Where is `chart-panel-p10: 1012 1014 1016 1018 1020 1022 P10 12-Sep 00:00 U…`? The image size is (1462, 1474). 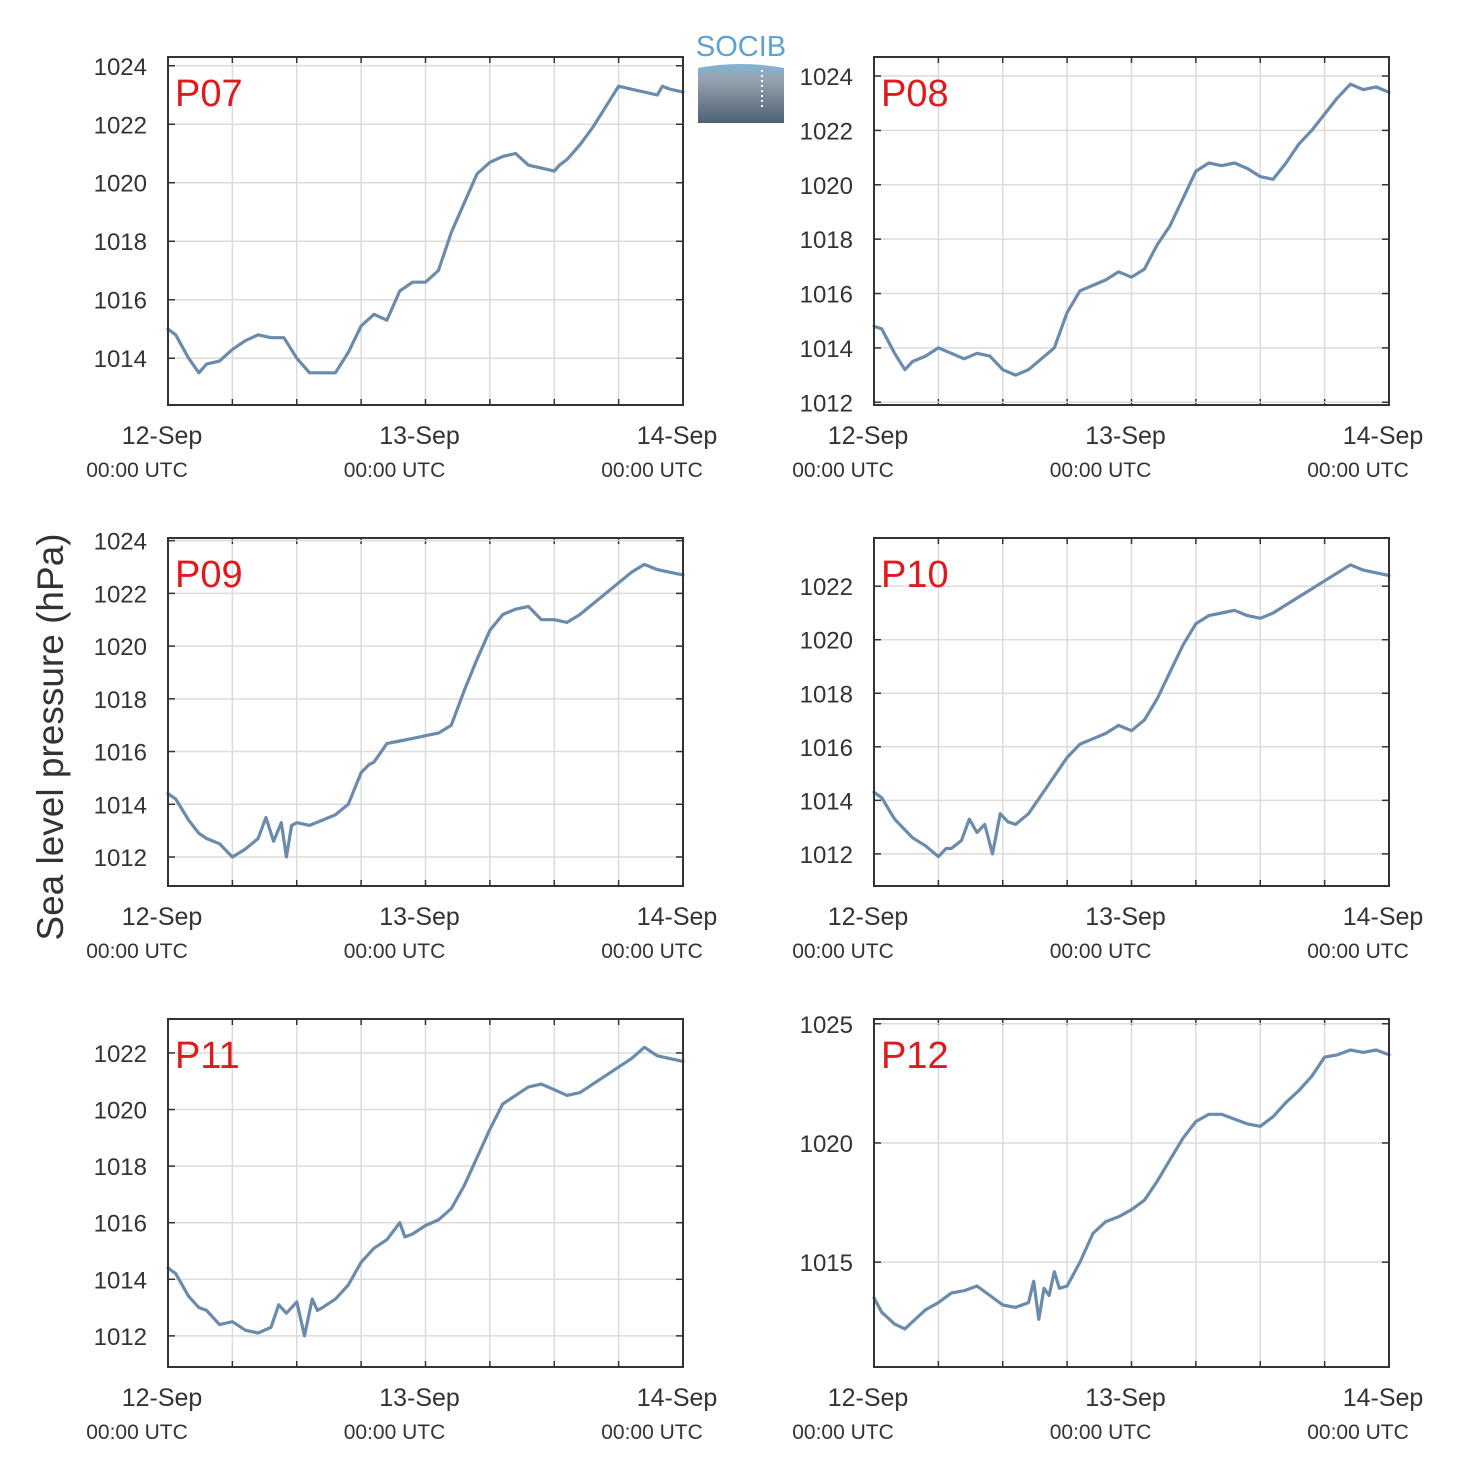
chart-panel-p10: 1012 1014 1016 1018 1020 1022 P10 12-Sep 00:00 U… is located at coordinates (1108, 750).